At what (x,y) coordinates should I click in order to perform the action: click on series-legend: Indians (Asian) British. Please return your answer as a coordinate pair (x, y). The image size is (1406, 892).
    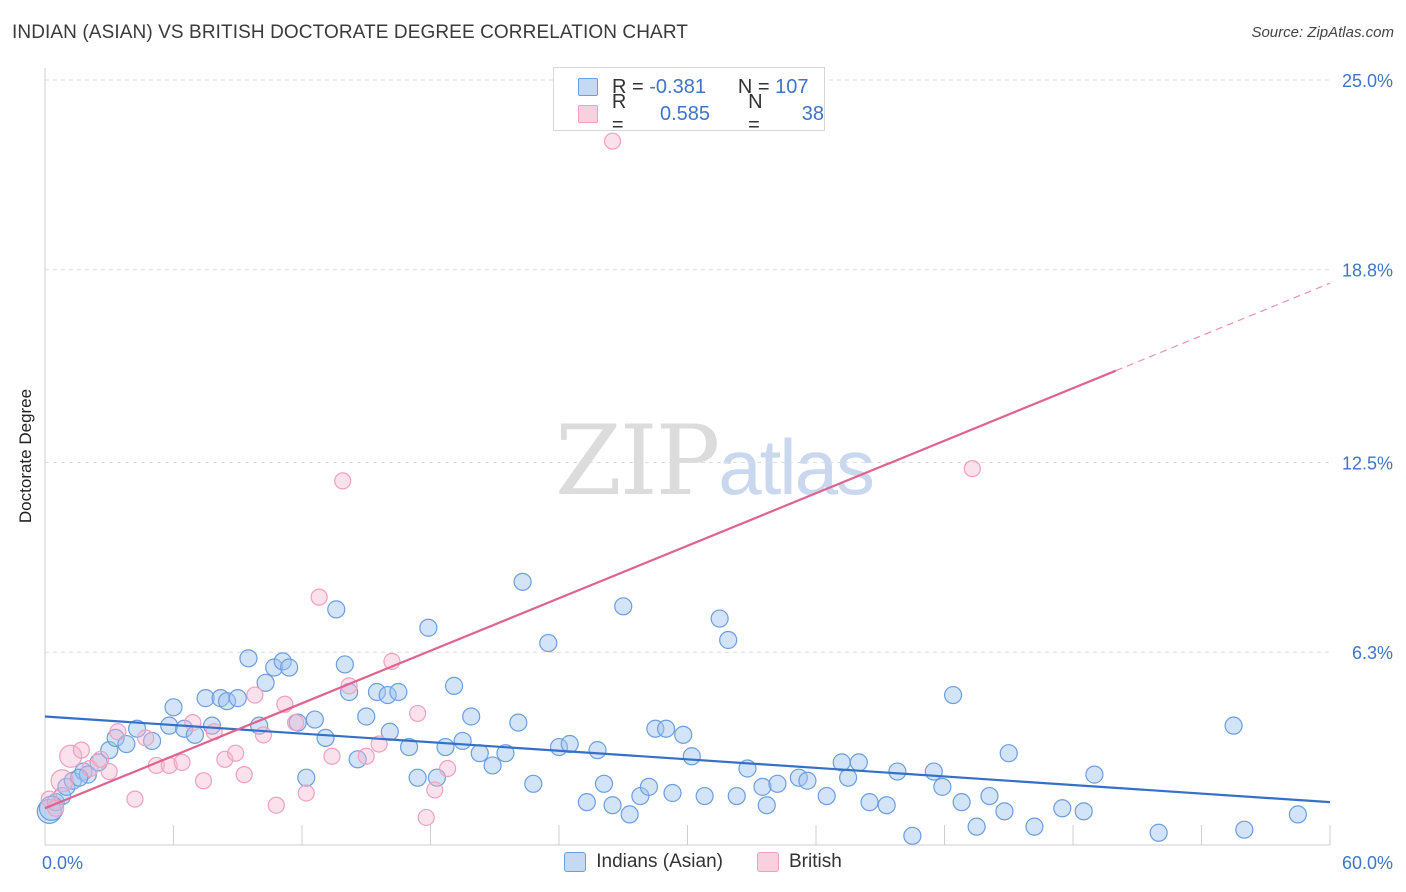
    Looking at the image, I should click on (703, 862).